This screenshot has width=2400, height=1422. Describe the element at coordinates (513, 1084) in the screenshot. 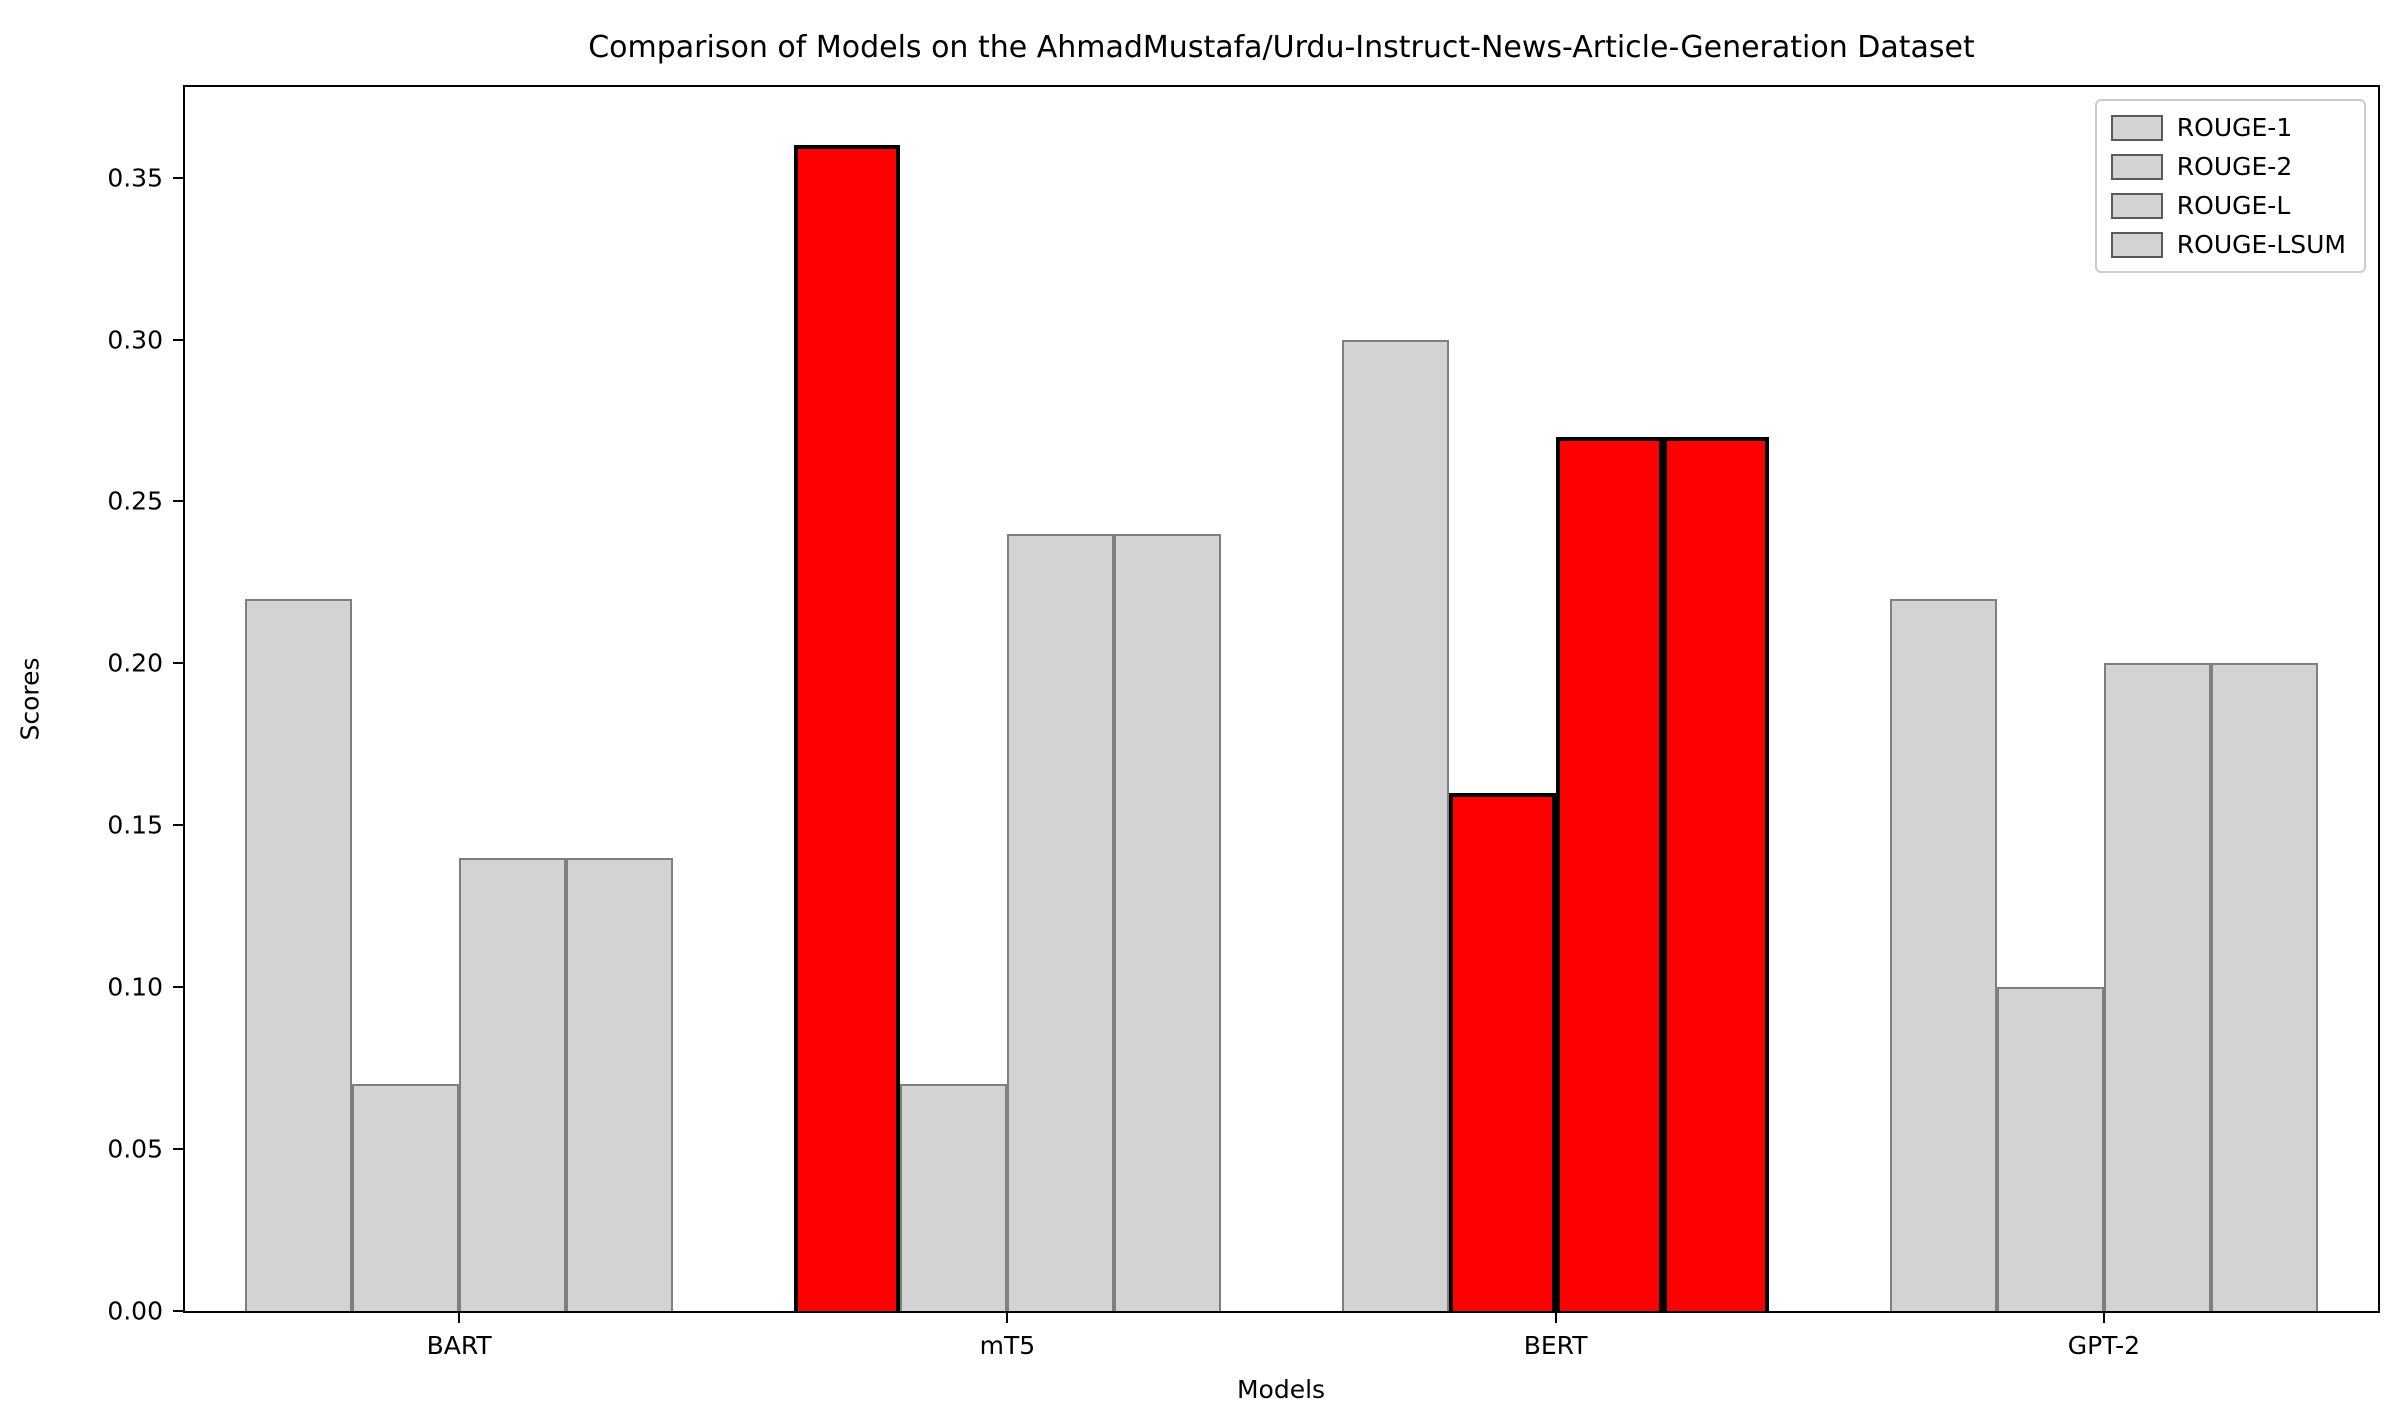

I see `bar-bart-rouge-l` at that location.